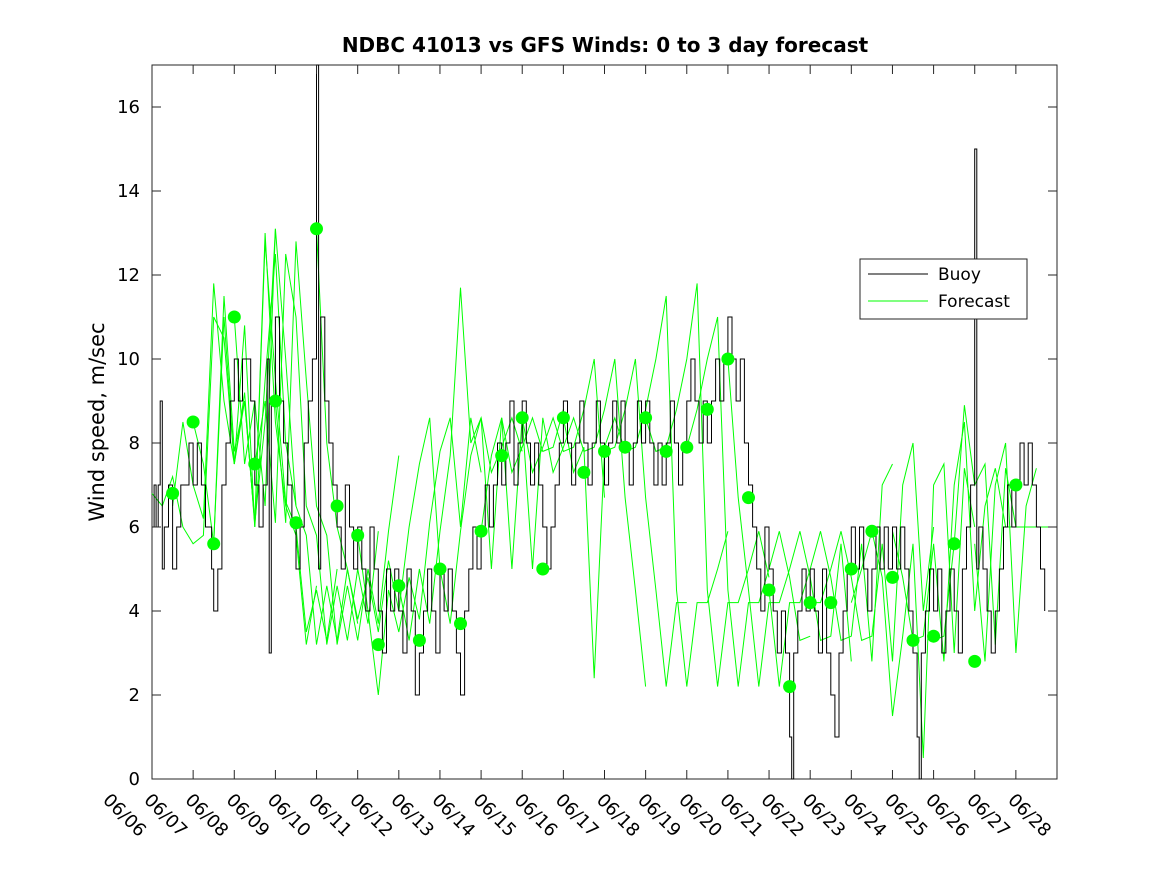  What do you see at coordinates (128, 275) in the screenshot?
I see `y-tick-label: 12` at bounding box center [128, 275].